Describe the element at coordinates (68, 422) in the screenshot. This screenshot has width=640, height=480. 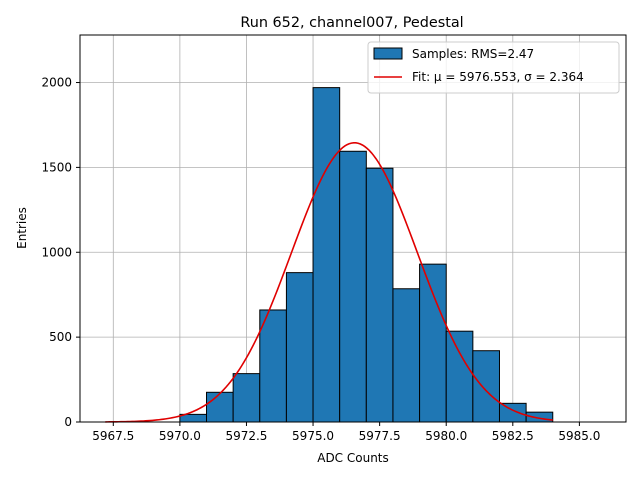
I see `y-tick-label-0: 0` at that location.